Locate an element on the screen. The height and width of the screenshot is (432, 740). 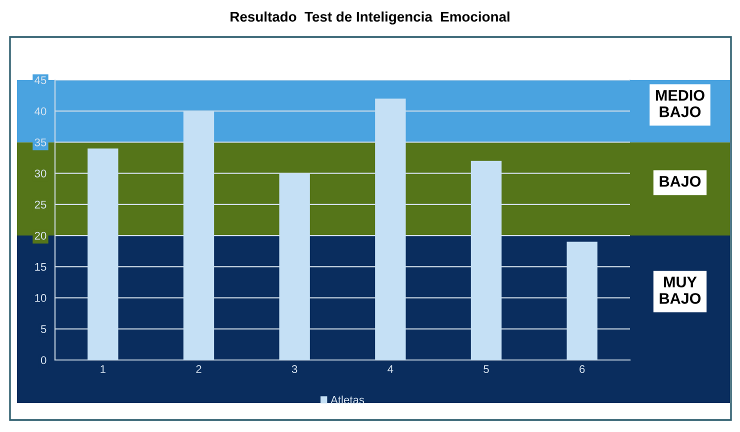
y-tick-label: 20 is located at coordinates (40, 236).